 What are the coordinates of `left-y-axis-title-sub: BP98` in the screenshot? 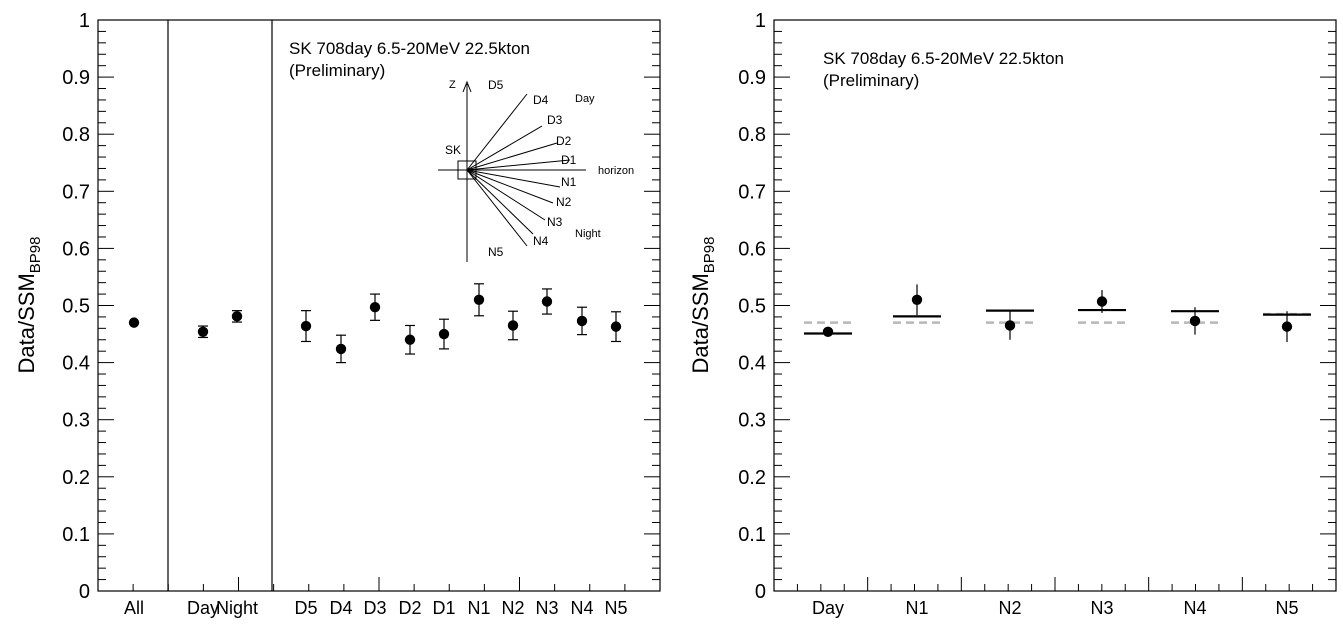 It's located at (35, 255).